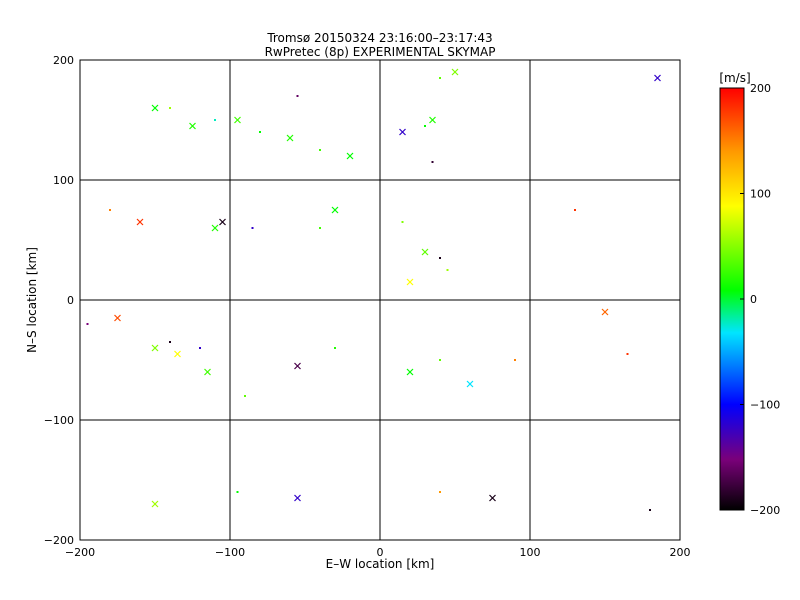 Image resolution: width=800 pixels, height=600 pixels. I want to click on colorbar-tick-label: 0, so click(753, 299).